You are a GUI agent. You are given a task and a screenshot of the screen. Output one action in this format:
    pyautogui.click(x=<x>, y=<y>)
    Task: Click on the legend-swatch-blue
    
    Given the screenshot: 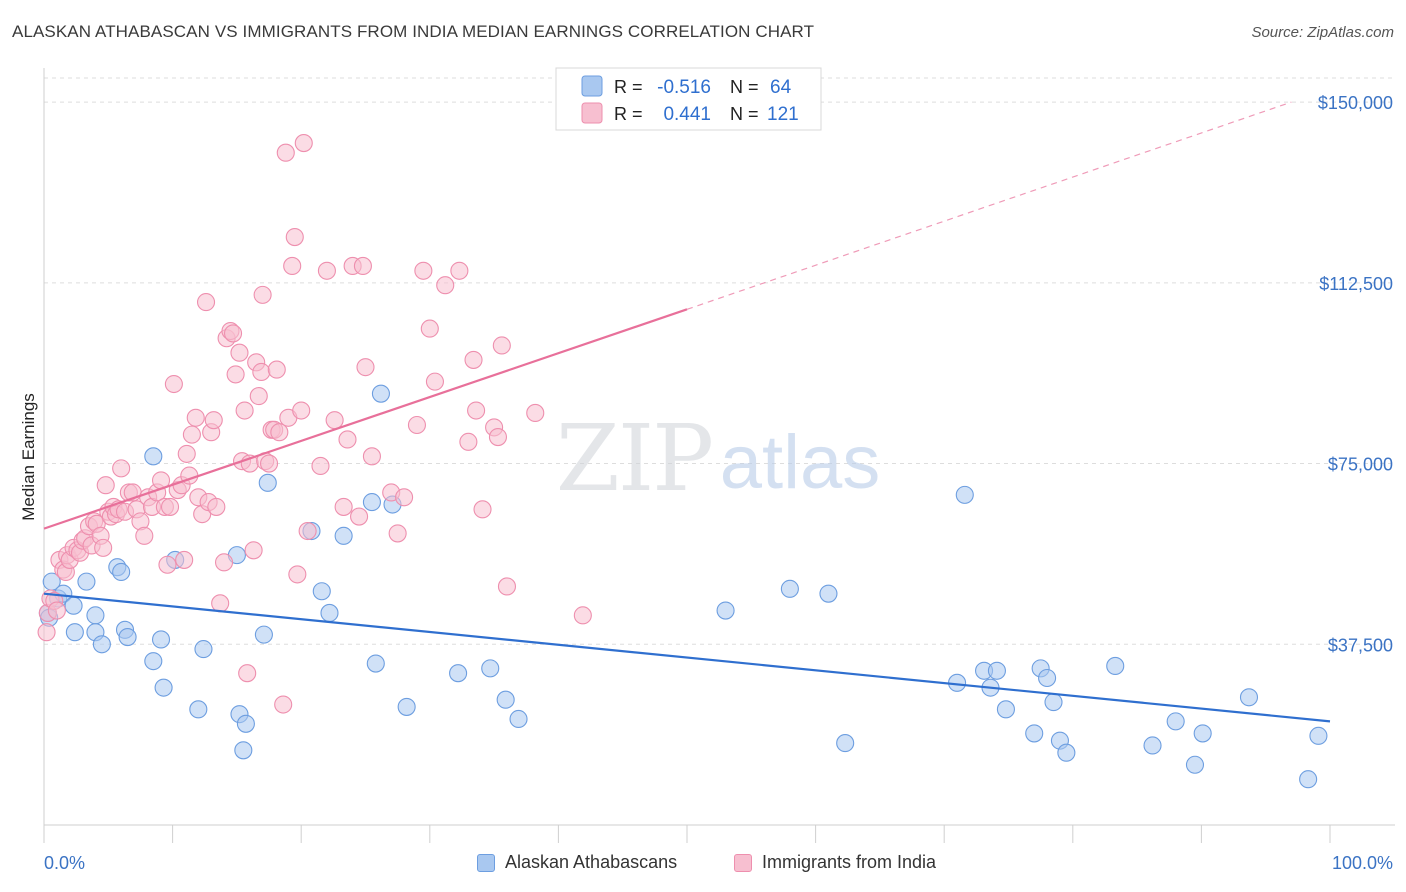 What is the action you would take?
    pyautogui.click(x=592, y=86)
    